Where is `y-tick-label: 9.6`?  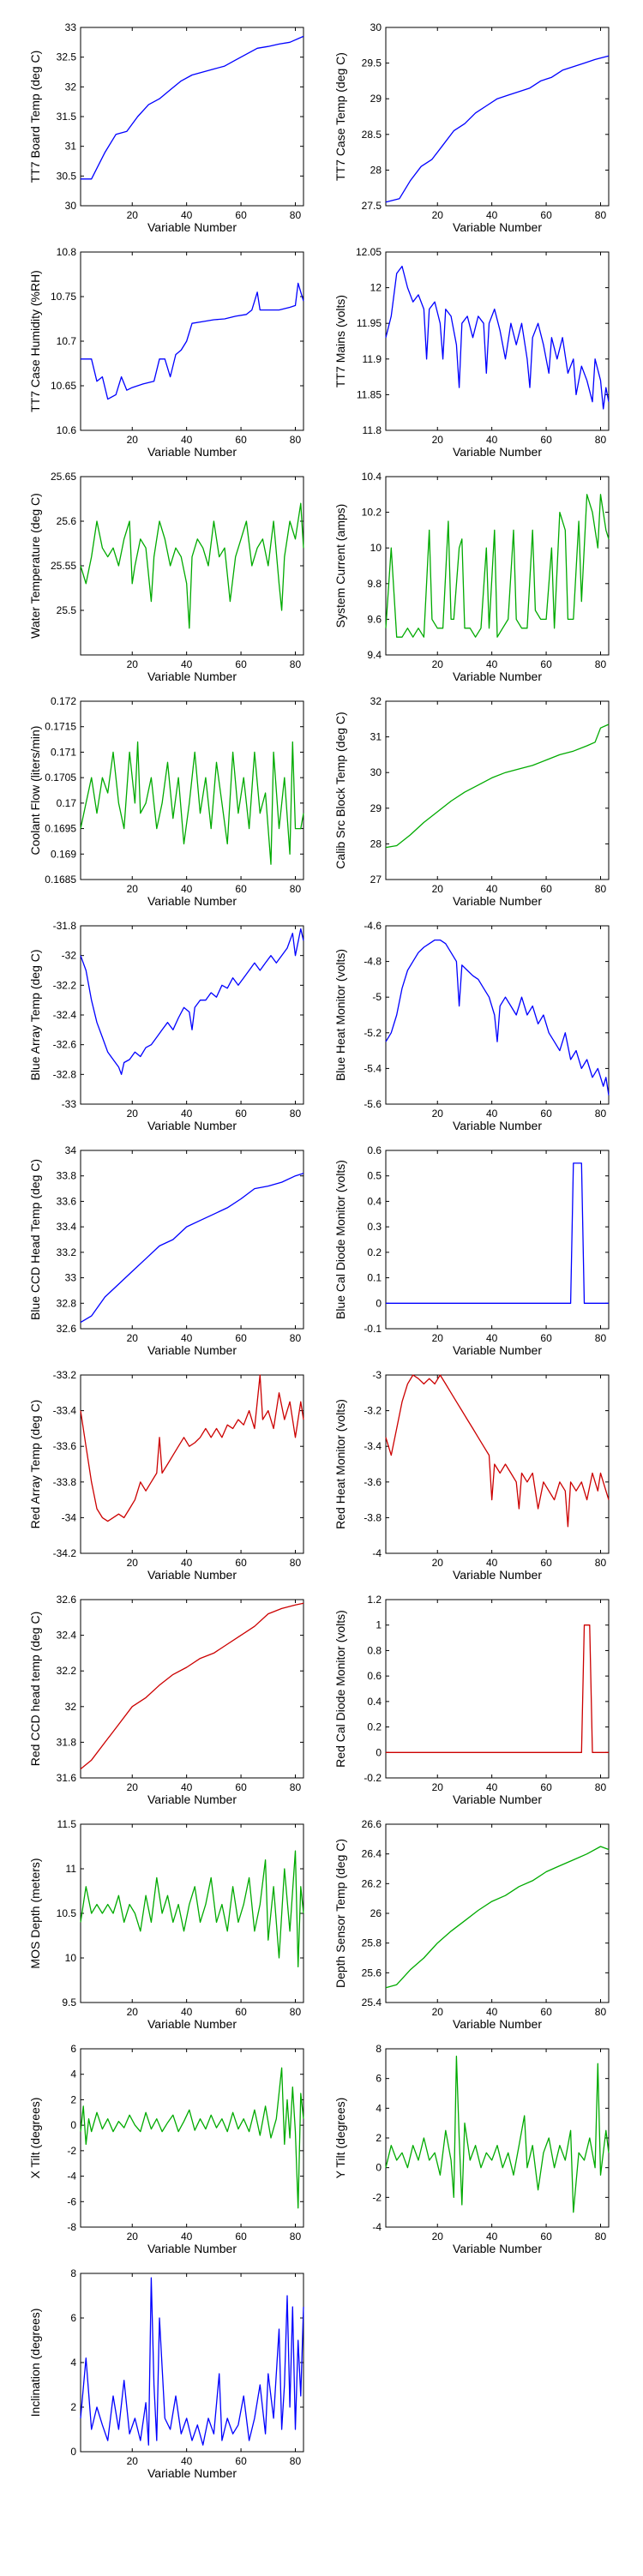 y-tick-label: 9.6 is located at coordinates (374, 619).